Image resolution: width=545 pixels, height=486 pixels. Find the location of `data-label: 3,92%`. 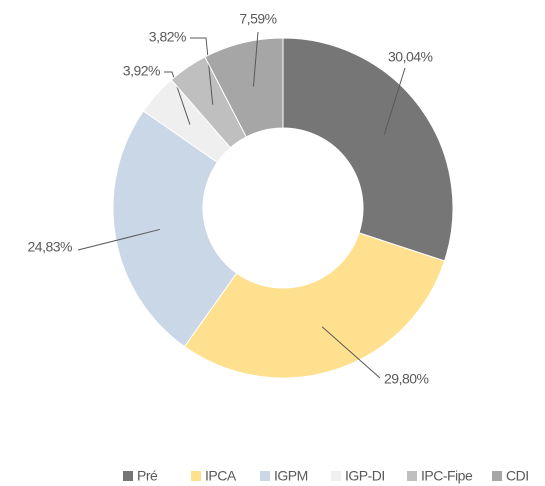

data-label: 3,92% is located at coordinates (141, 71).